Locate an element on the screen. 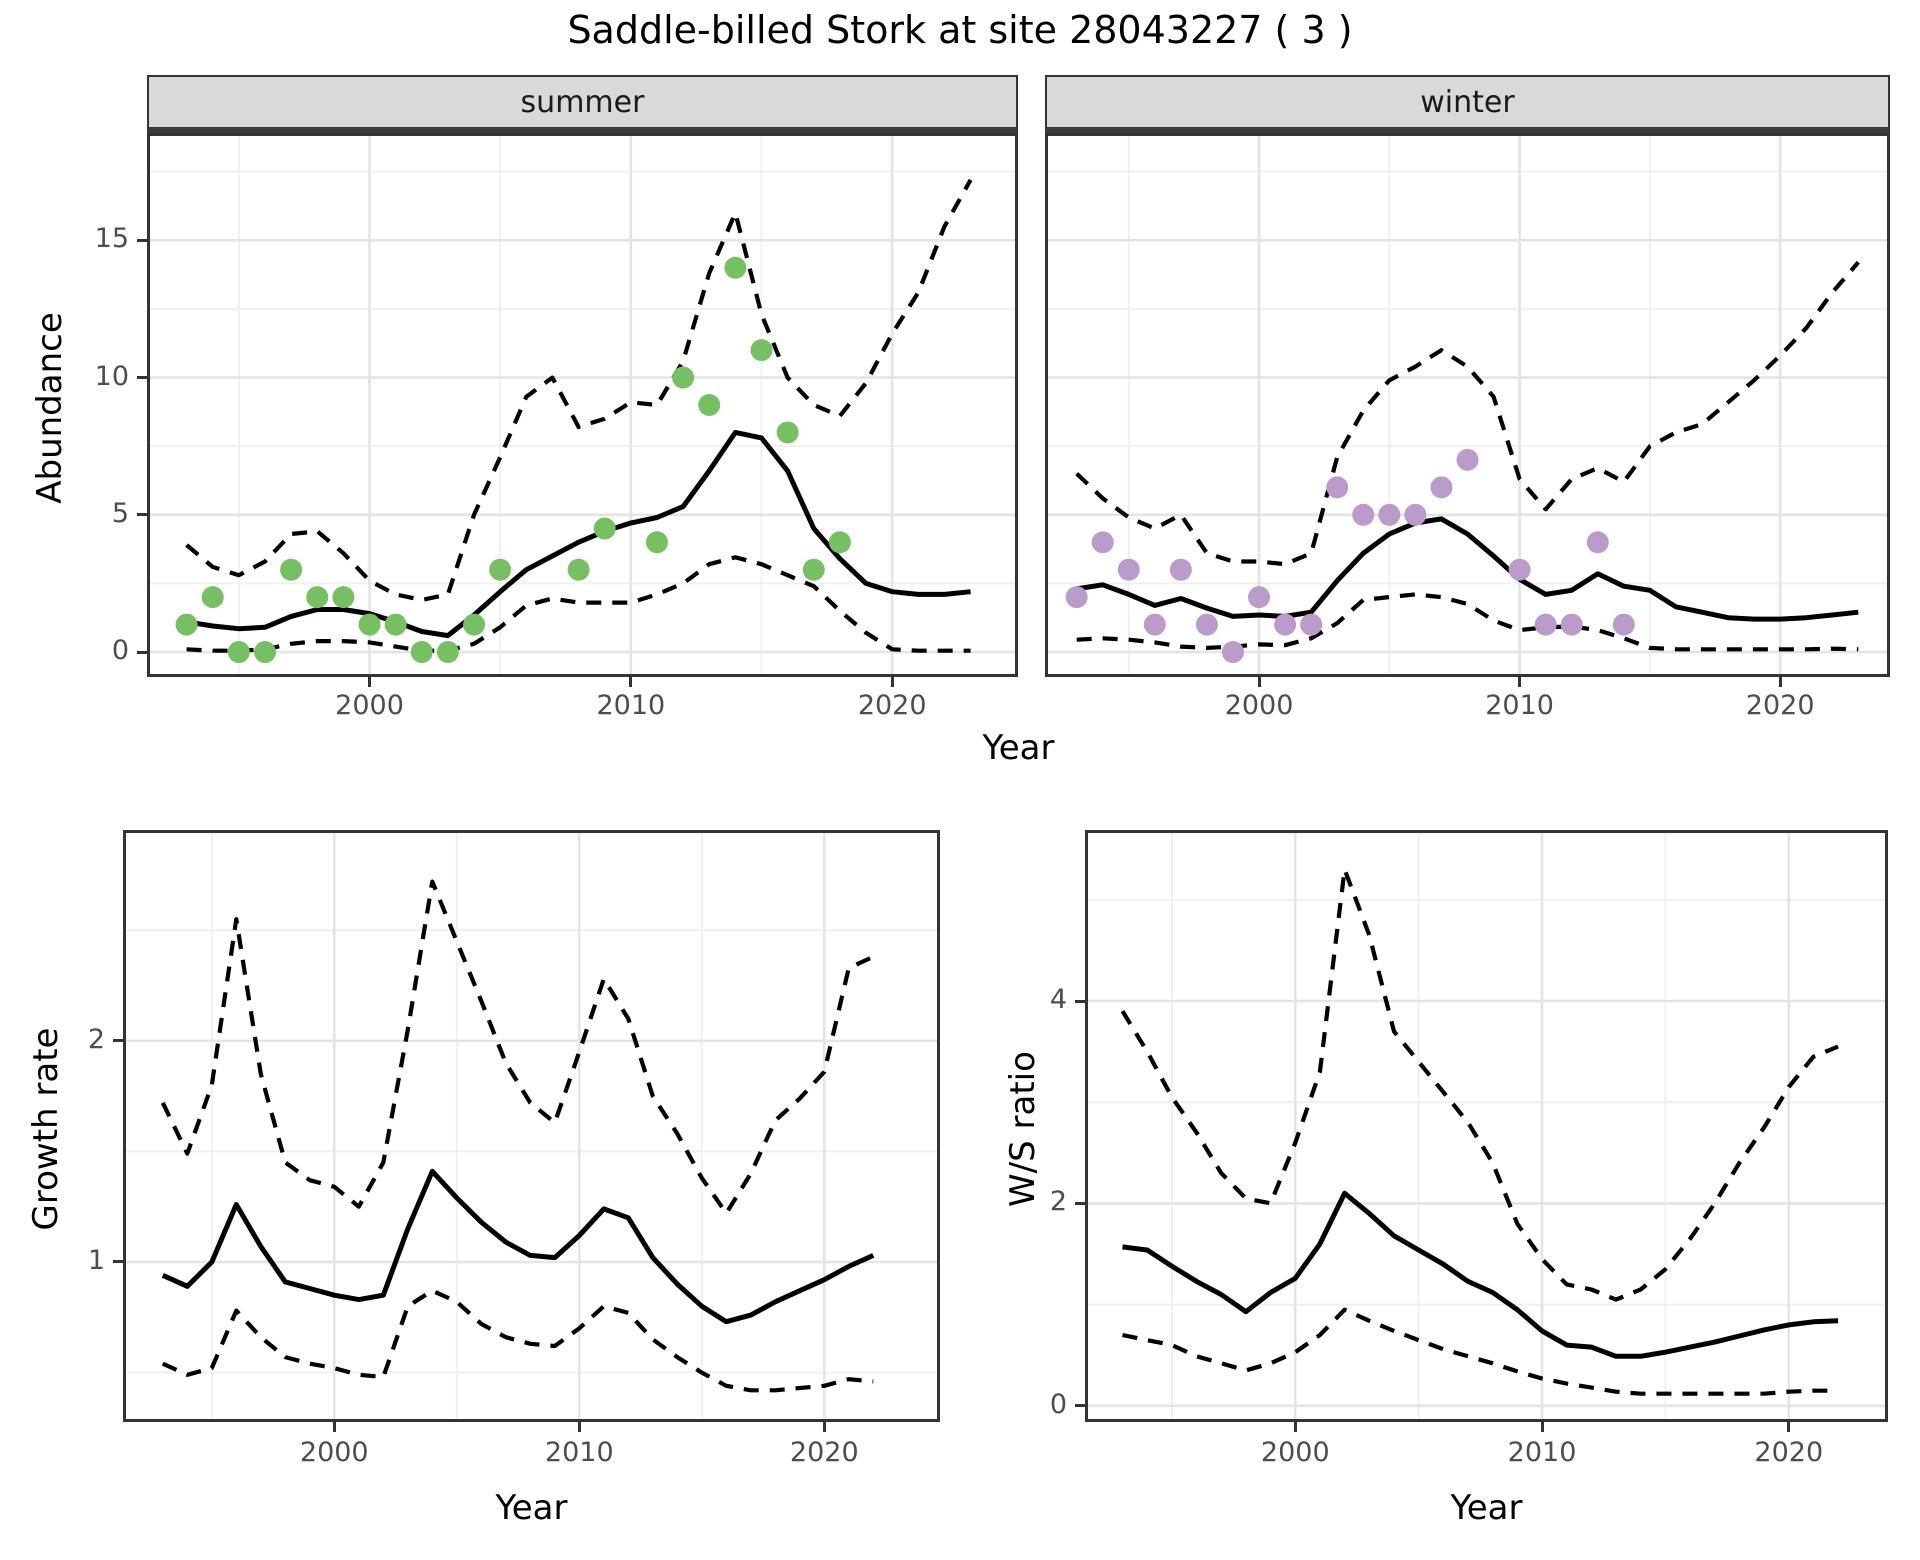 This screenshot has height=1560, width=1920. x-axis-title-year-bottom-left: Year is located at coordinates (531, 1508).